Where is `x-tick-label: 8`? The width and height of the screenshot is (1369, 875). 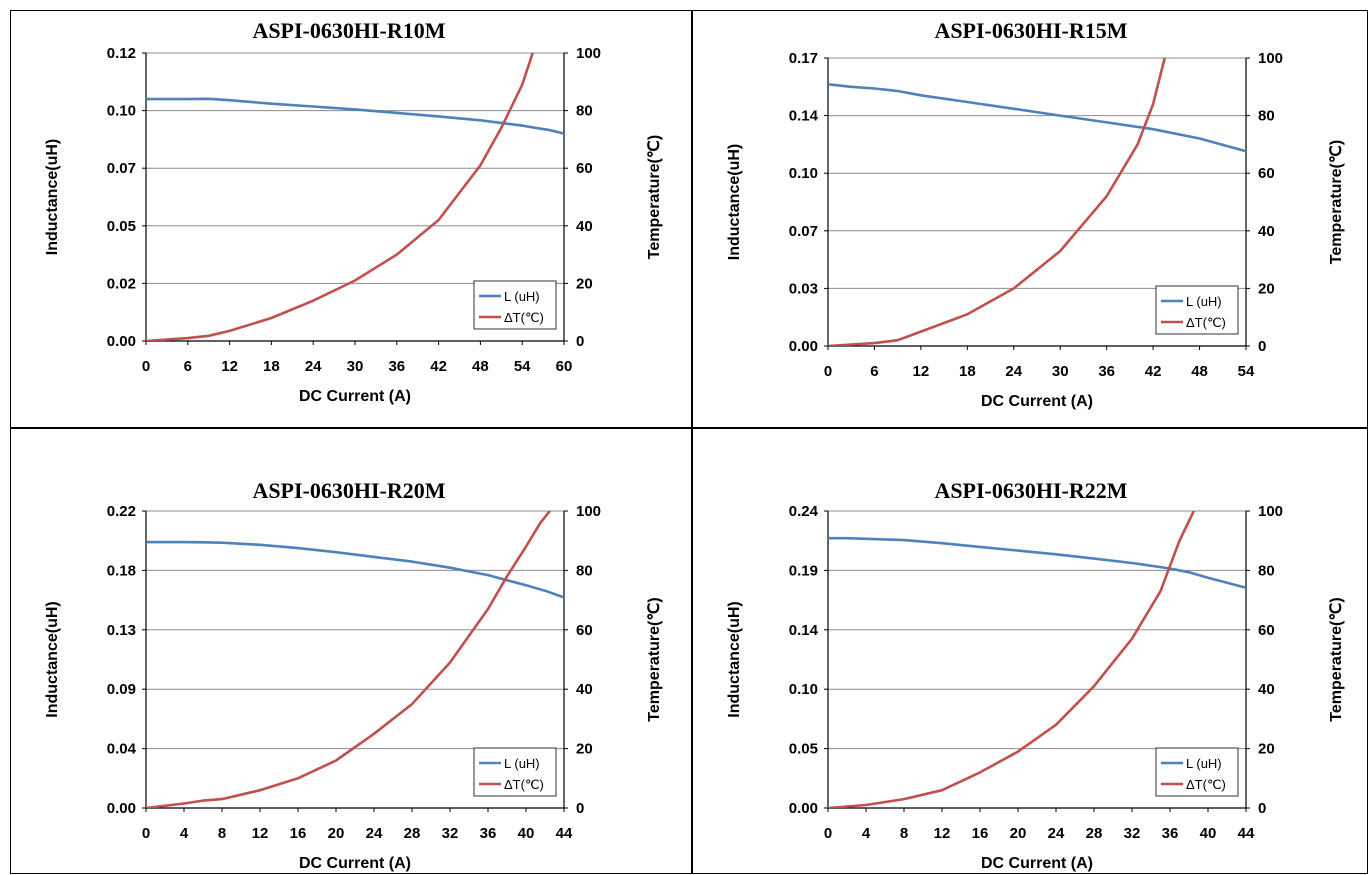
x-tick-label: 8 is located at coordinates (904, 833).